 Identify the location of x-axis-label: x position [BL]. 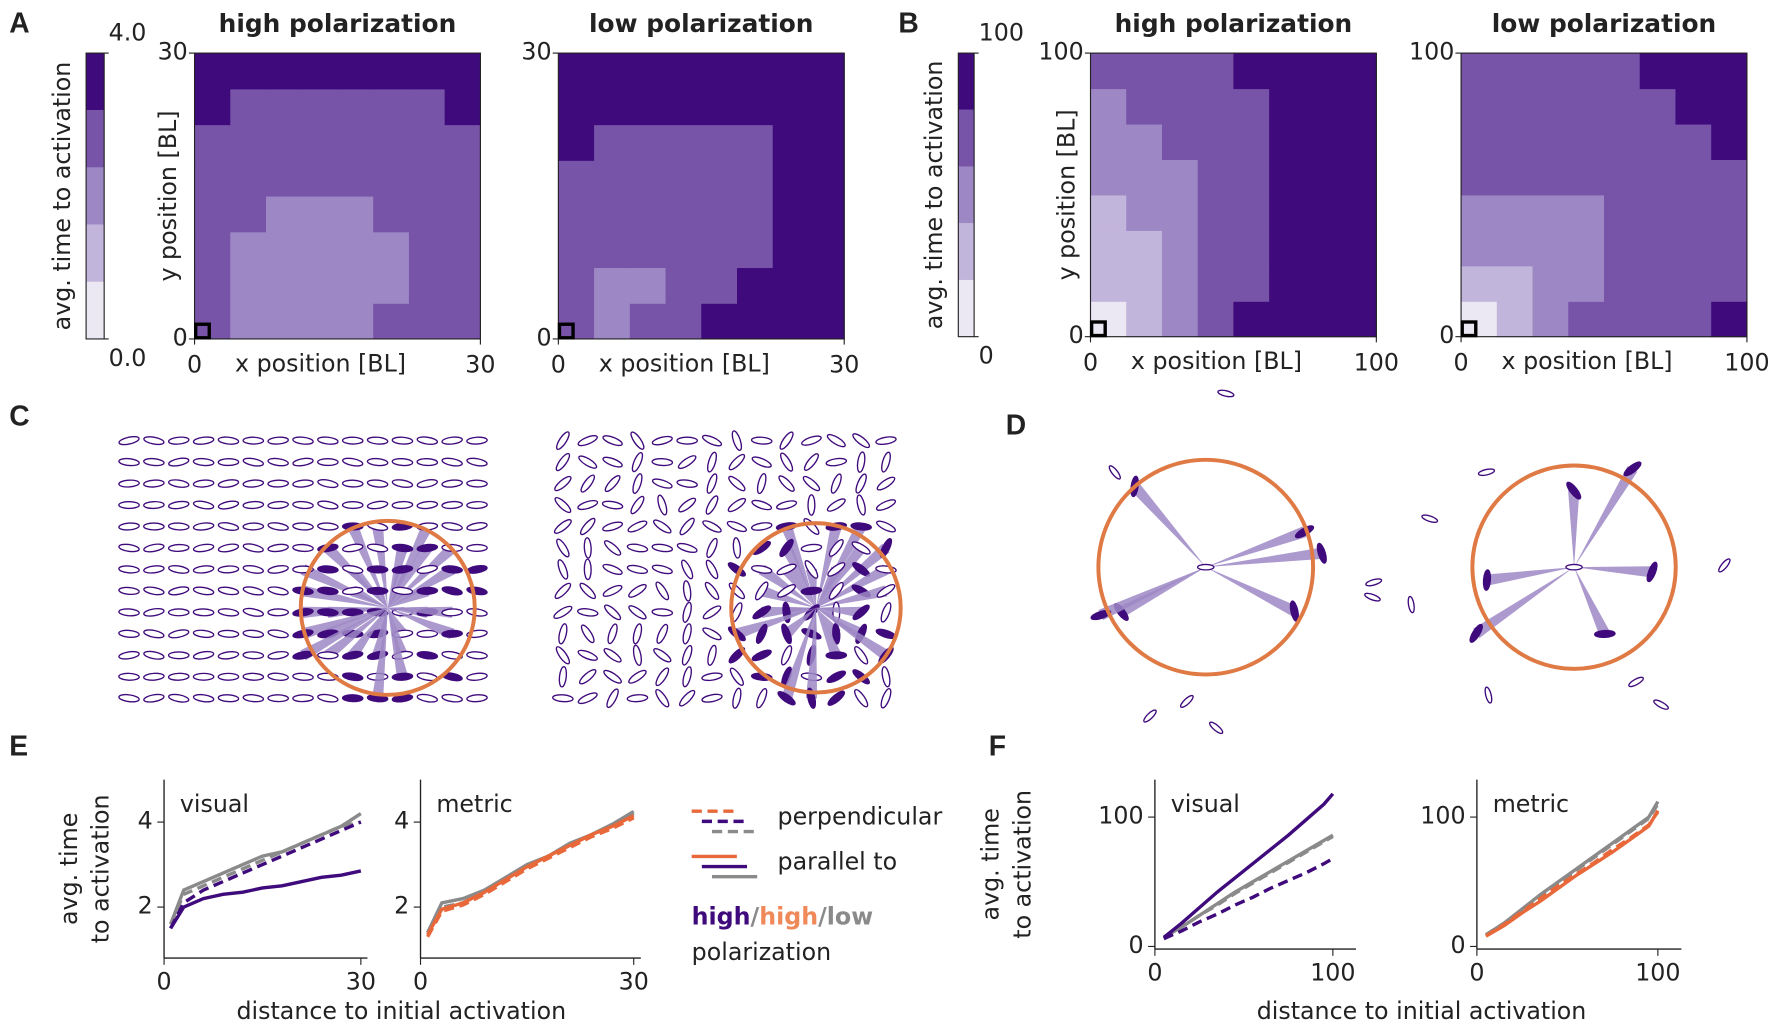
(684, 363).